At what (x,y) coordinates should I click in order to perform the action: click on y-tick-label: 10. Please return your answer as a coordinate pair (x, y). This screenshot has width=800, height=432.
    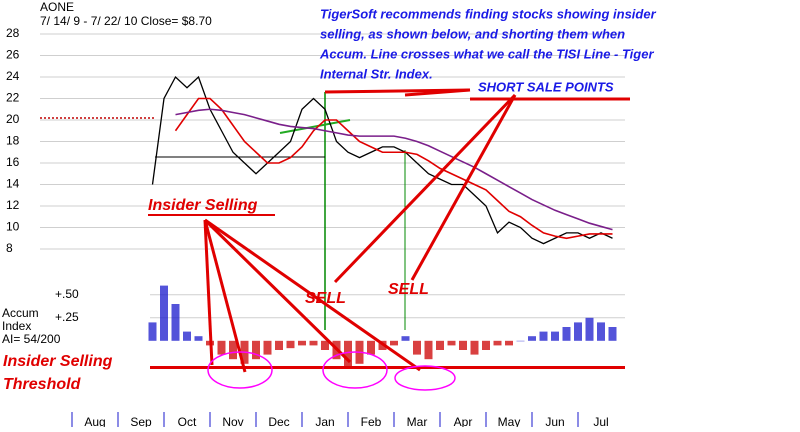
    Looking at the image, I should click on (13, 227).